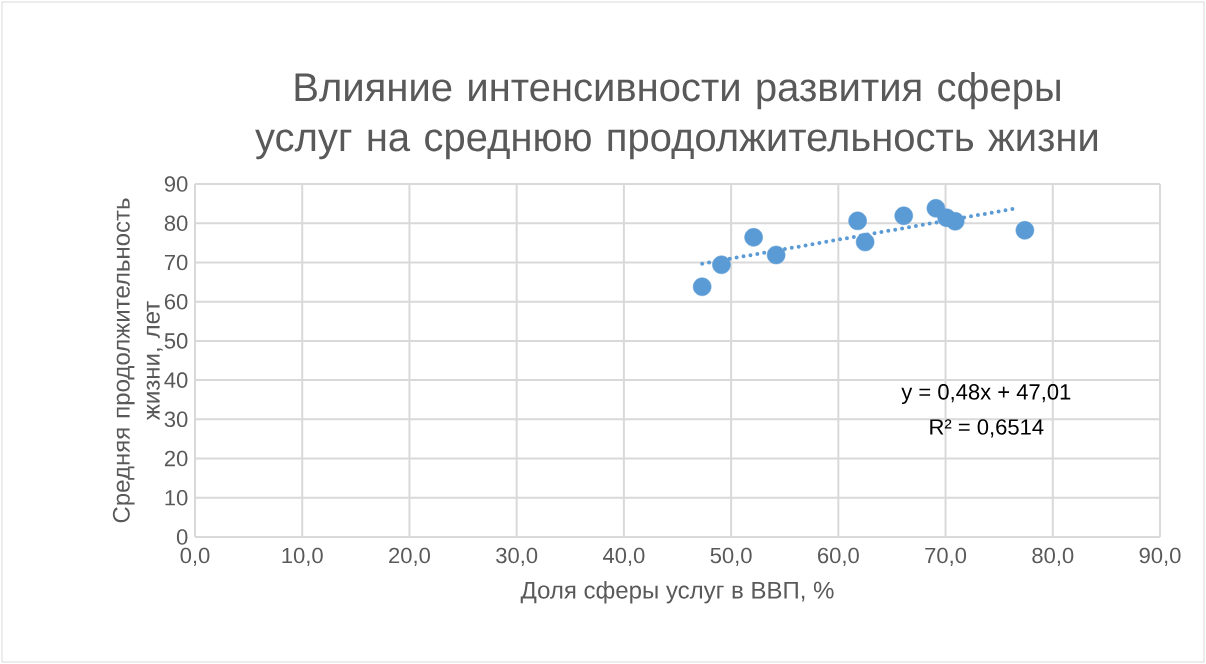  What do you see at coordinates (176, 223) in the screenshot?
I see `y-tick-label: 80` at bounding box center [176, 223].